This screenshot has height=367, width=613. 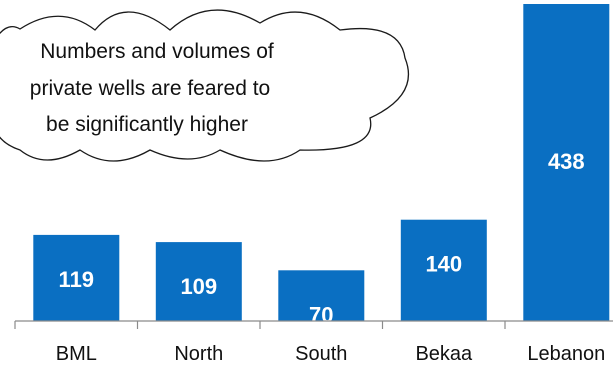 What do you see at coordinates (157, 51) in the screenshot?
I see `annotation-line-1: Numbers and volumes of` at bounding box center [157, 51].